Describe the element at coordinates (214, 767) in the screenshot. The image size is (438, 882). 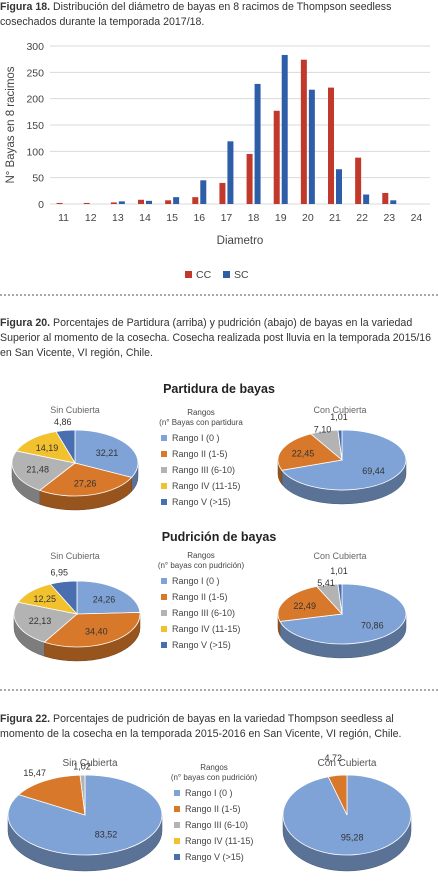
I see `fig22-legend-title: Rangos` at that location.